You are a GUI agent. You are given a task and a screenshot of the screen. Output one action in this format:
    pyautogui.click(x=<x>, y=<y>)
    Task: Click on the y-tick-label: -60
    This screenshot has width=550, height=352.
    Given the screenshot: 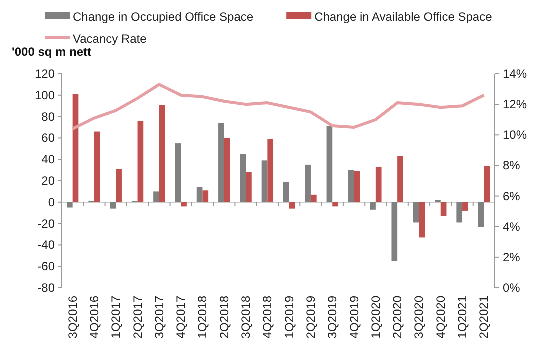 What is the action you would take?
    pyautogui.click(x=47, y=267)
    